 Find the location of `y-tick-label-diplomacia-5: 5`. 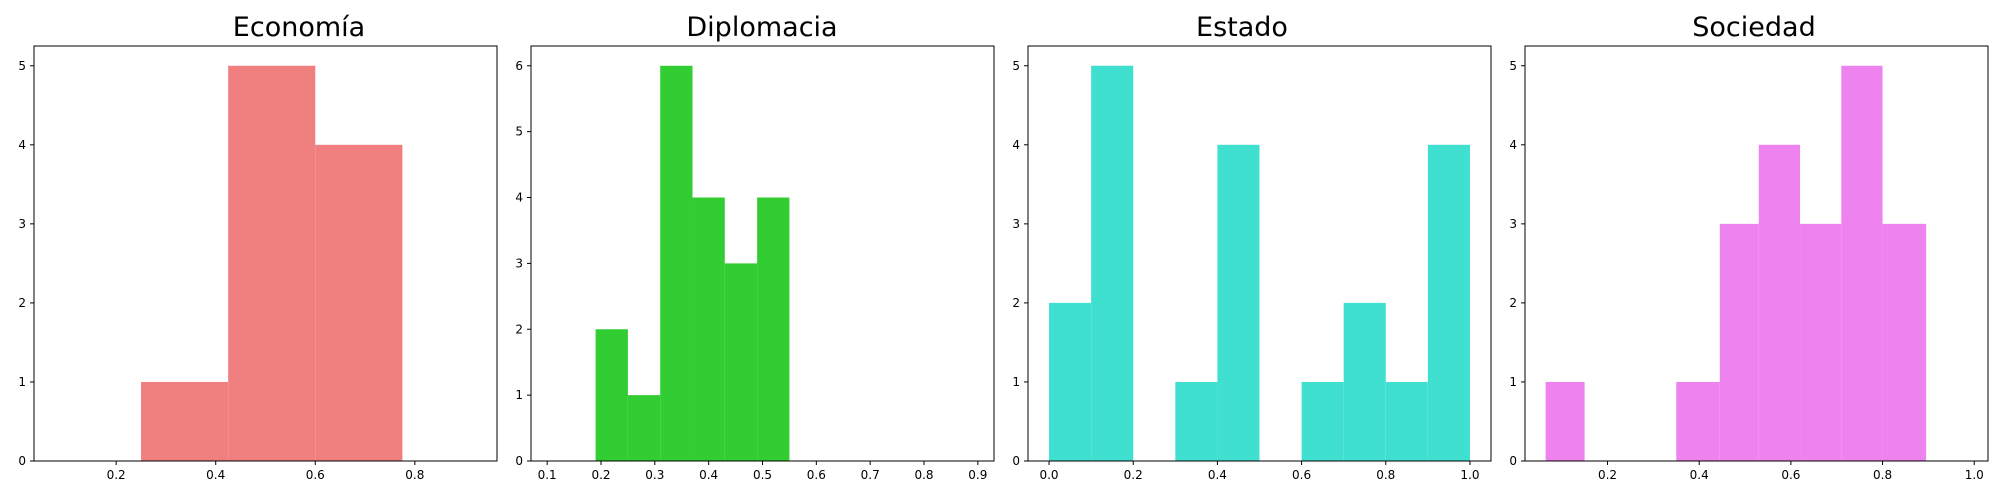

y-tick-label-diplomacia-5: 5 is located at coordinates (519, 132).